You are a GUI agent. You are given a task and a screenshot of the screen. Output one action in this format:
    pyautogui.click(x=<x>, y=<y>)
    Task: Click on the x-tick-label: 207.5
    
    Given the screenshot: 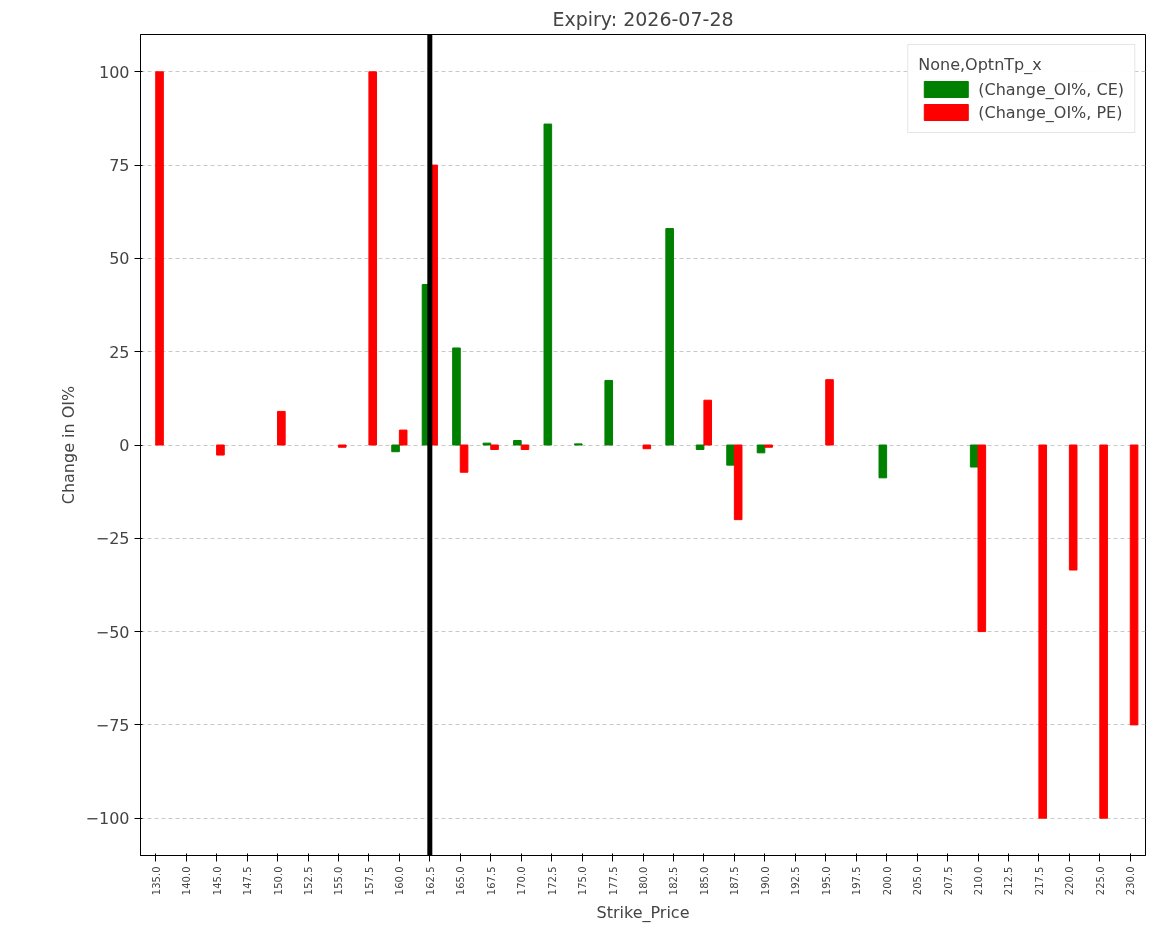 What is the action you would take?
    pyautogui.click(x=948, y=881)
    